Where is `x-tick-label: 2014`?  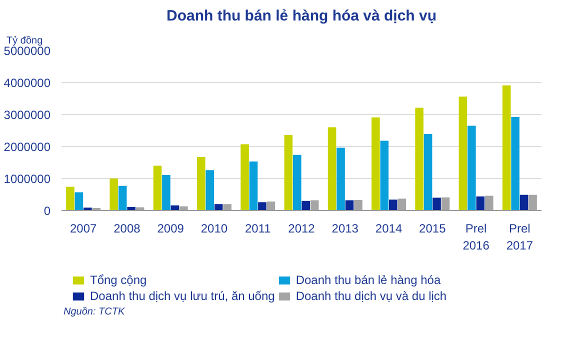 x-tick-label: 2014 is located at coordinates (388, 229).